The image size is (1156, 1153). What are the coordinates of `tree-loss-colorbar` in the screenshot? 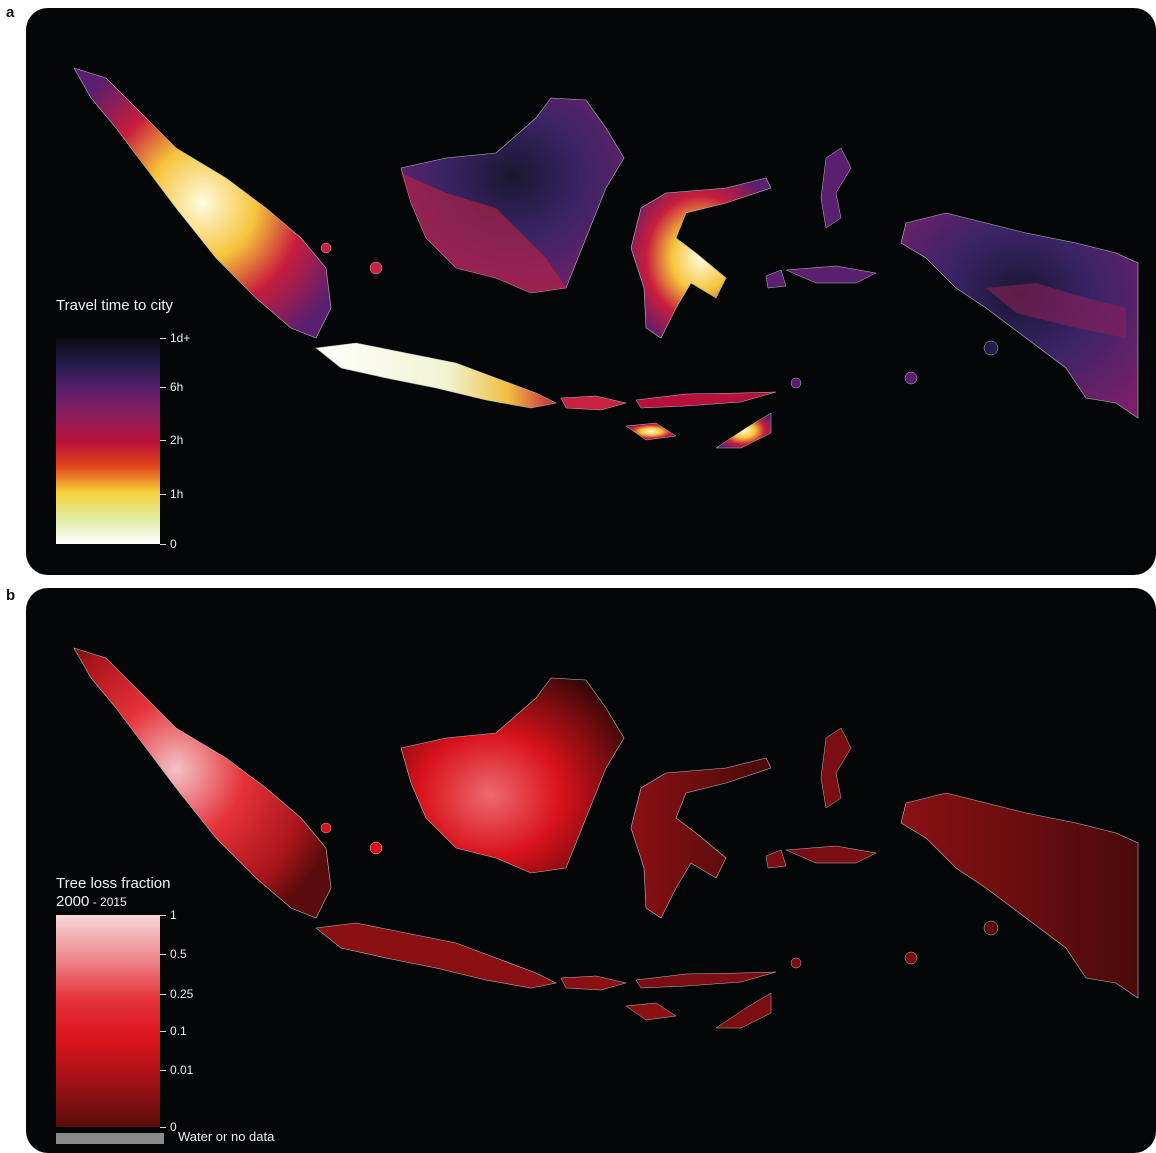 It's located at (108, 1021).